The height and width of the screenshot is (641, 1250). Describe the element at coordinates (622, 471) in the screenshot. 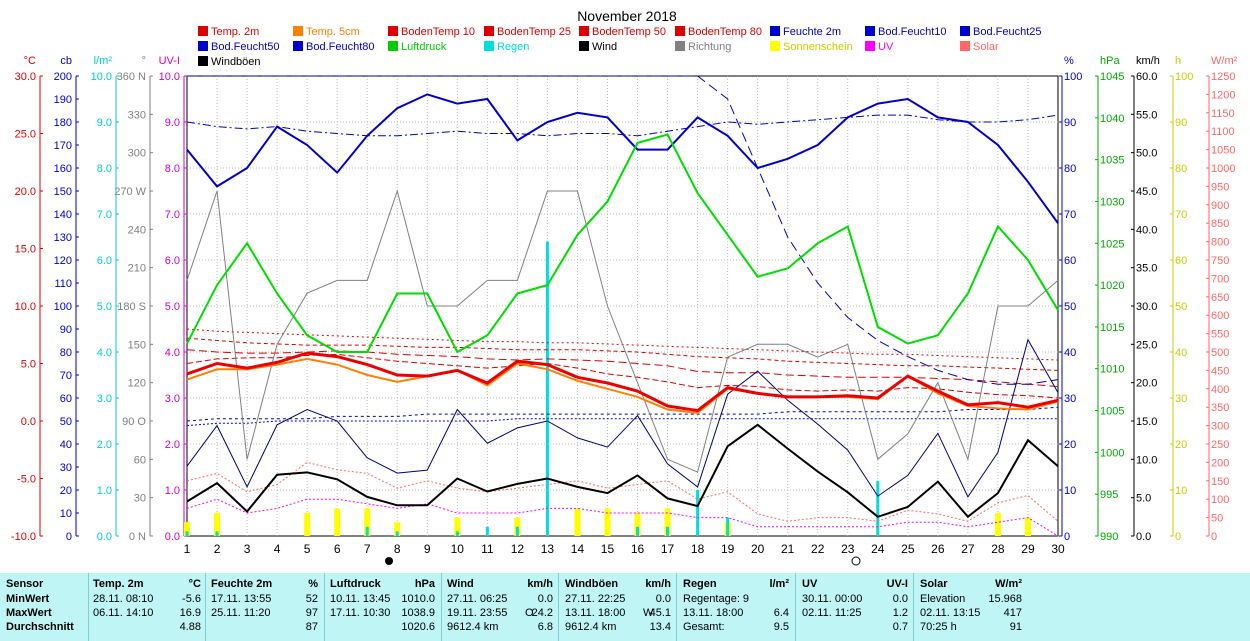

I see `wind-line` at that location.